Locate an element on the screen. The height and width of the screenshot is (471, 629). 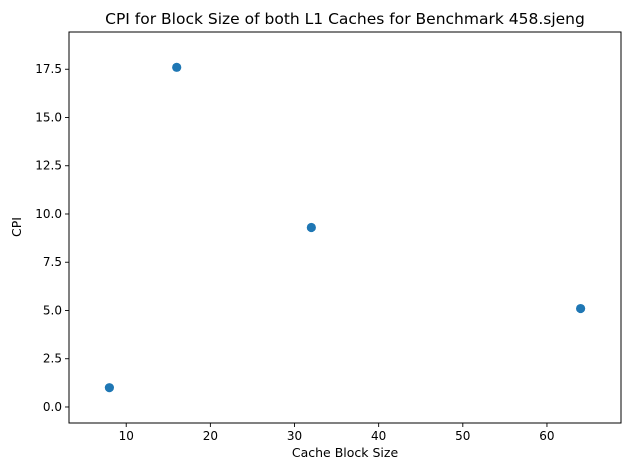
y-axis-label: CPI is located at coordinates (16, 227).